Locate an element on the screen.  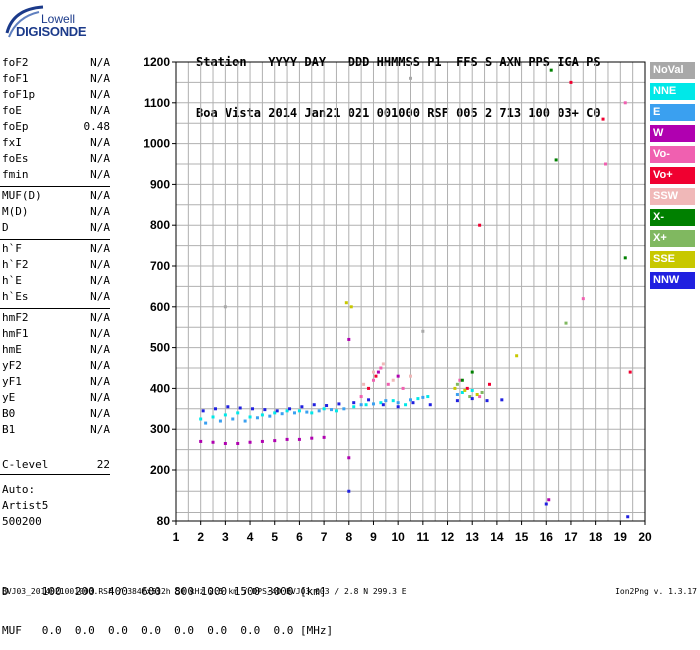
param-row: M(D) N/A is located at coordinates (56, 213).